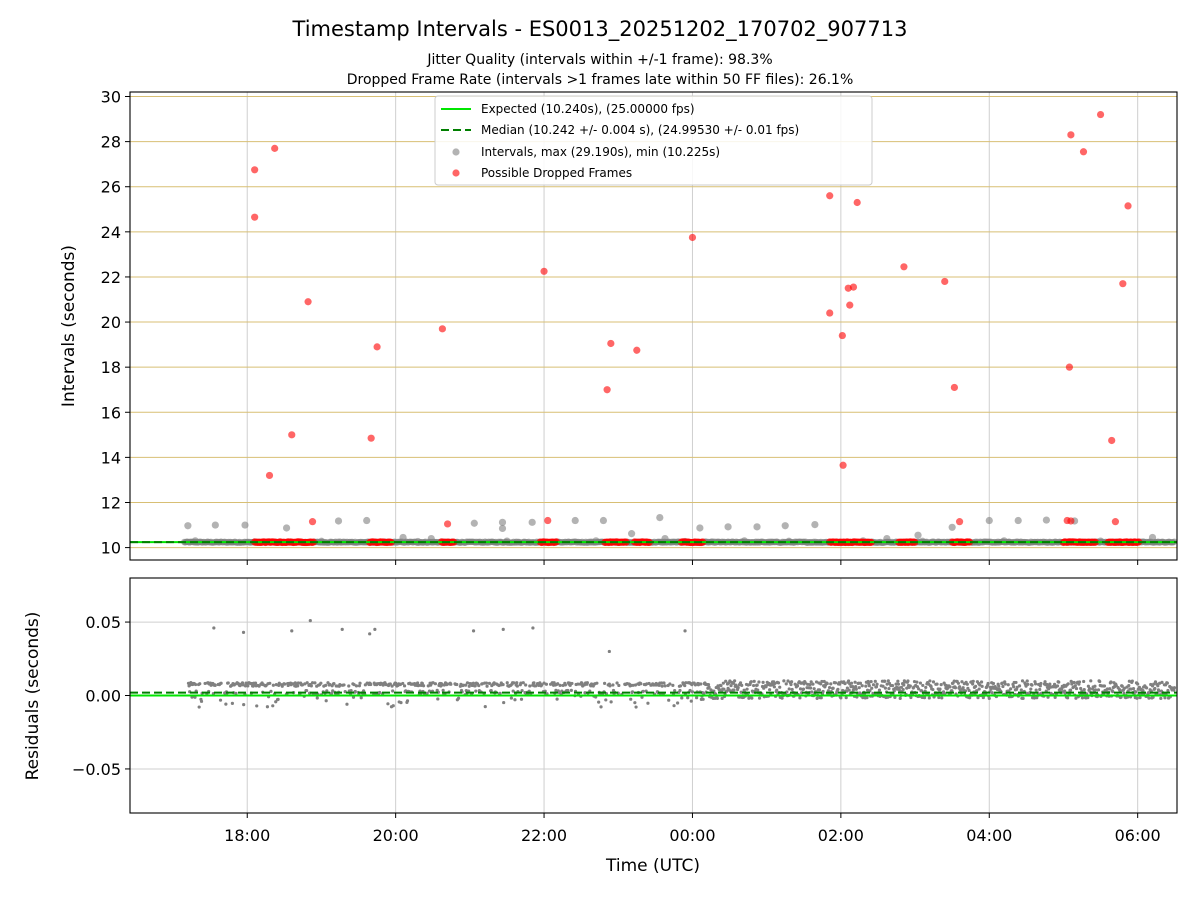  I want to click on intervals-y-tick-label: 20, so click(111, 322).